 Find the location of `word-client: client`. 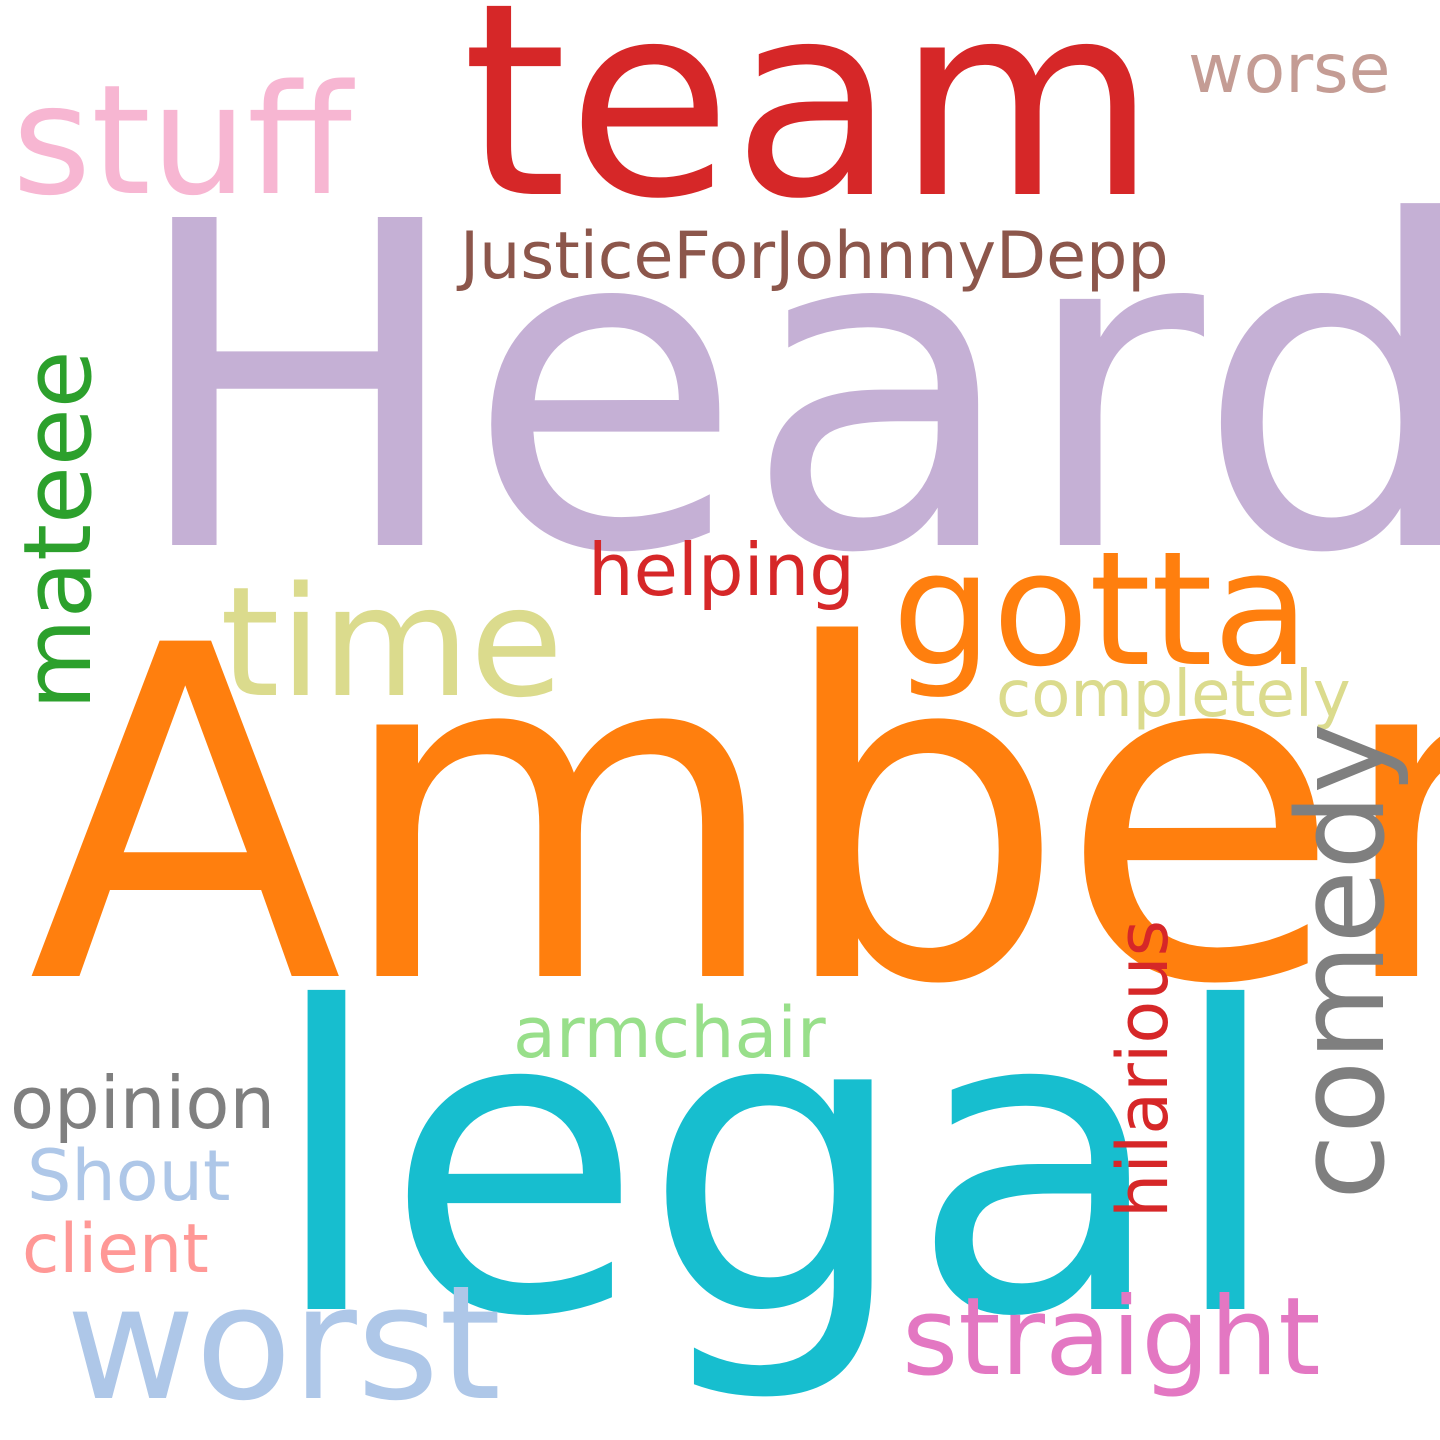

word-client: client is located at coordinates (115, 1249).